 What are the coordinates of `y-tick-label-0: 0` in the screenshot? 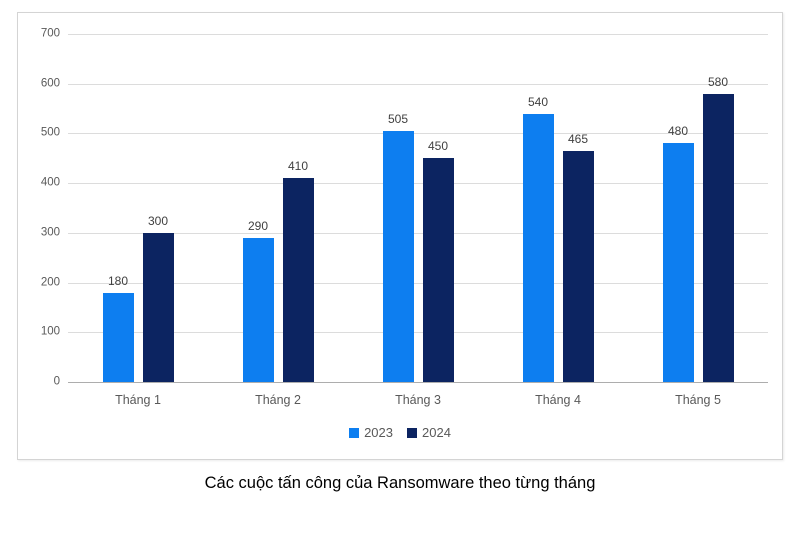 It's located at (56, 381).